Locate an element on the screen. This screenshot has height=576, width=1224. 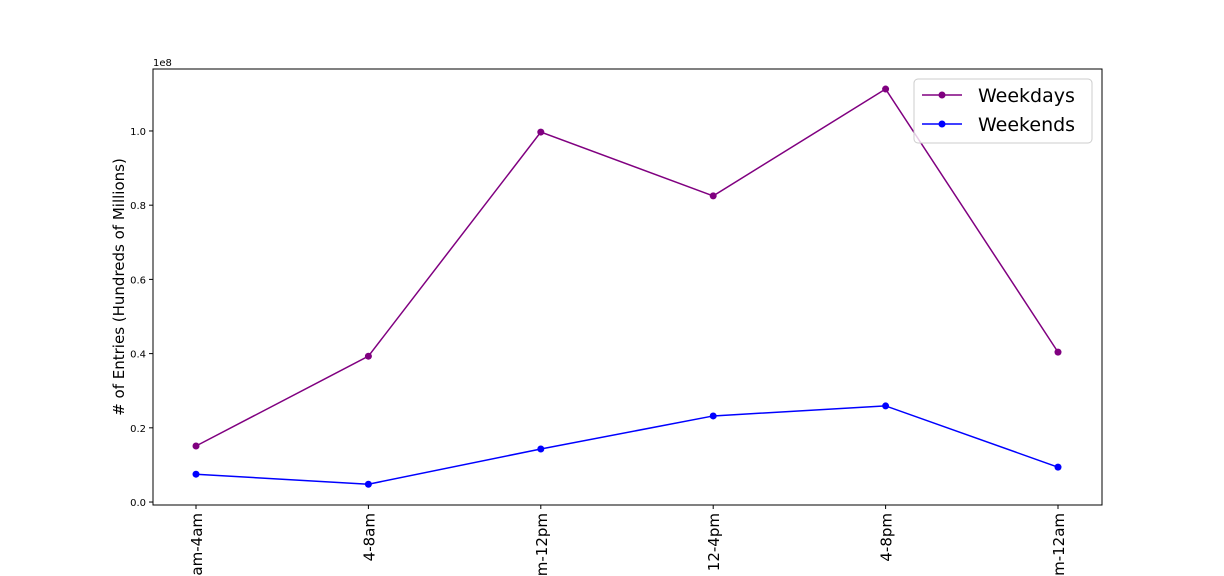
y-tick-label: 0.8 is located at coordinates (138, 206).